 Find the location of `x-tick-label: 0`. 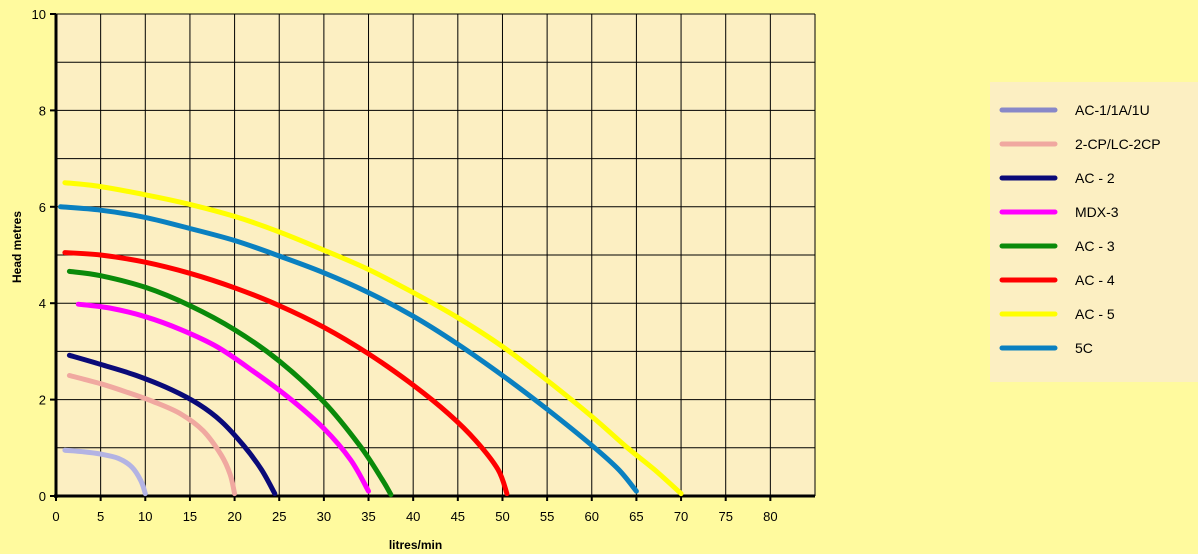

x-tick-label: 0 is located at coordinates (55, 516).